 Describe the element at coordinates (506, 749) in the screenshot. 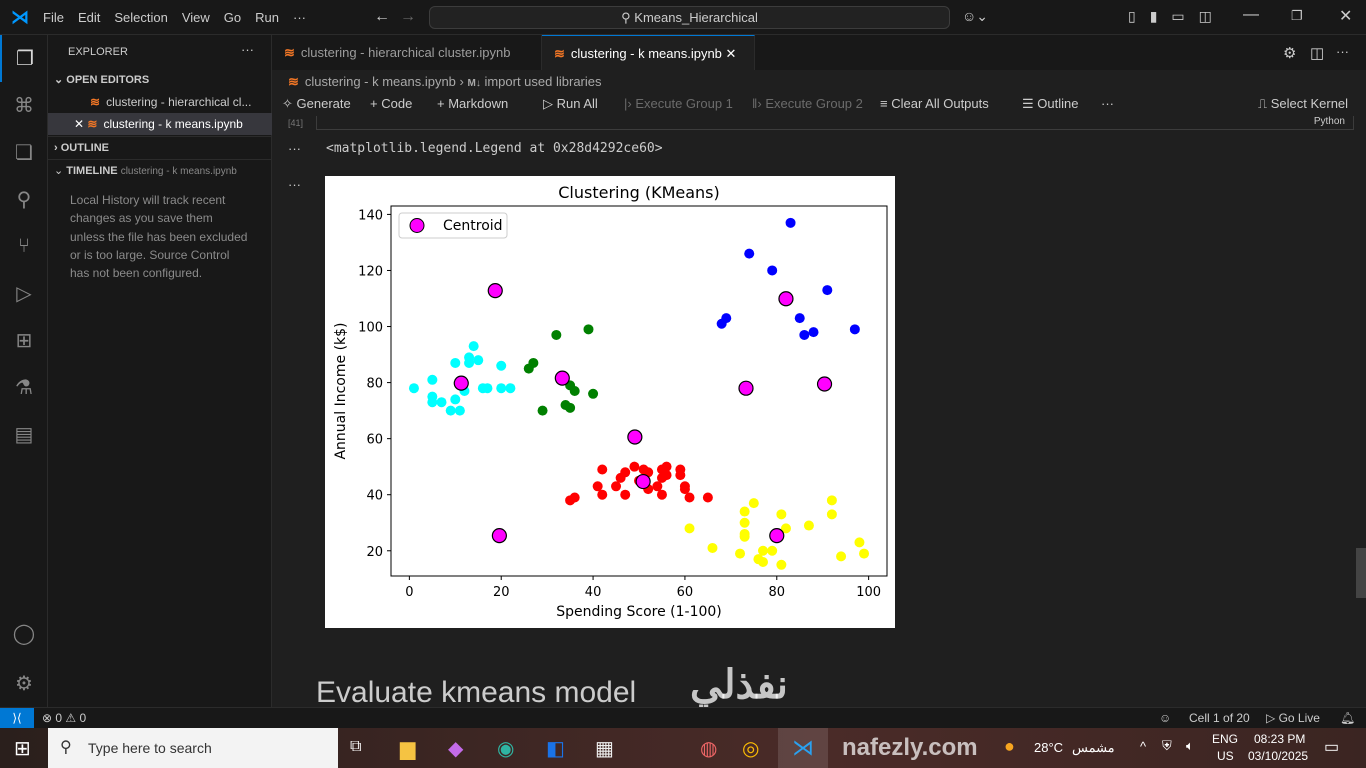

I see `edge-icon: ◉` at that location.